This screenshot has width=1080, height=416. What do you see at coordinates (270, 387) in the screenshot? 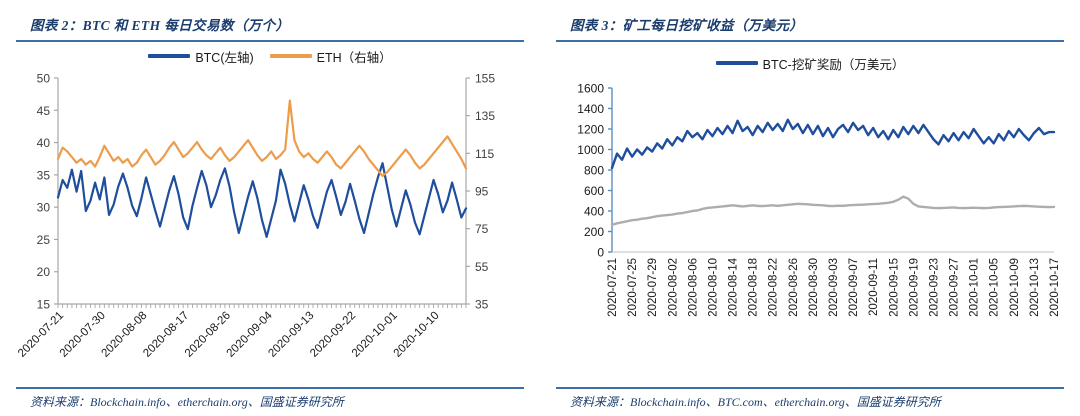
I see `figure-2-source-divider` at bounding box center [270, 387].